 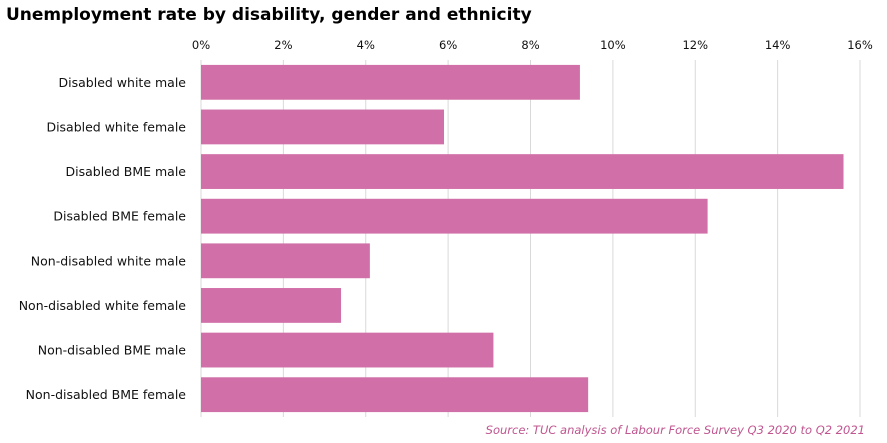 I want to click on x-tick-label: 10%, so click(x=613, y=45).